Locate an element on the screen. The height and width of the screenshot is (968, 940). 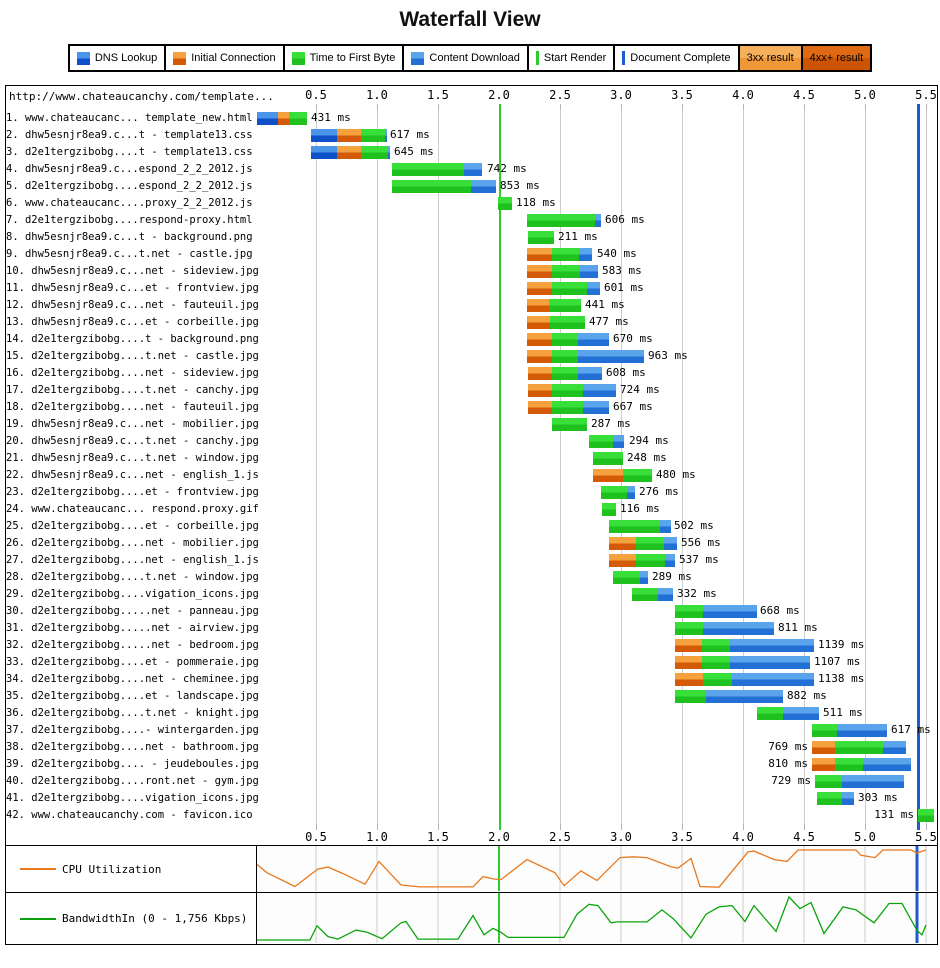
request-time-label: 303 ms is located at coordinates (878, 797).